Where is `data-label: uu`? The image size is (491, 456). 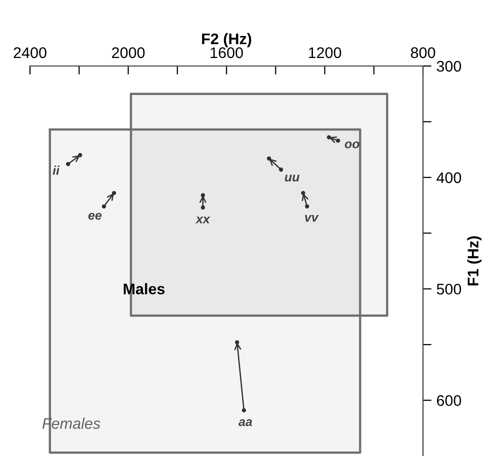
data-label: uu is located at coordinates (292, 178).